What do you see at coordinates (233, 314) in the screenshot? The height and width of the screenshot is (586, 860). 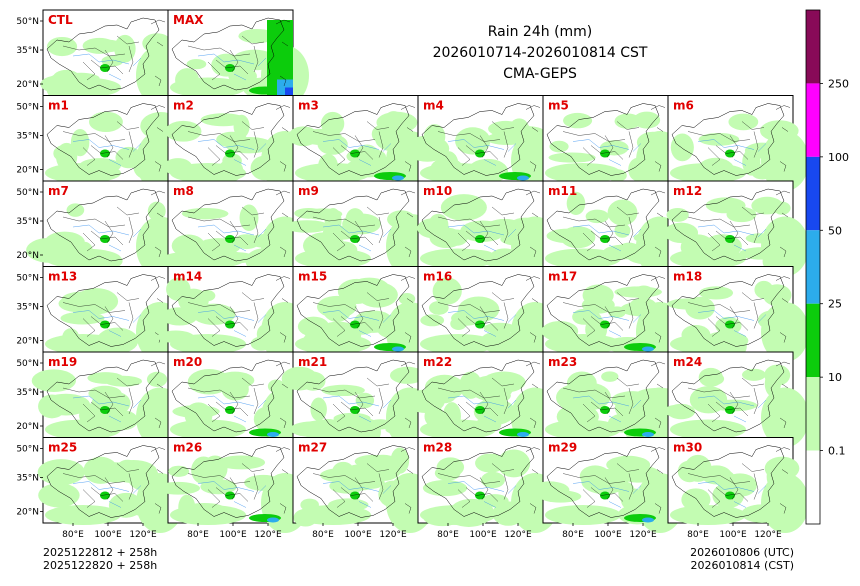 I see `panel-m14: m14` at bounding box center [233, 314].